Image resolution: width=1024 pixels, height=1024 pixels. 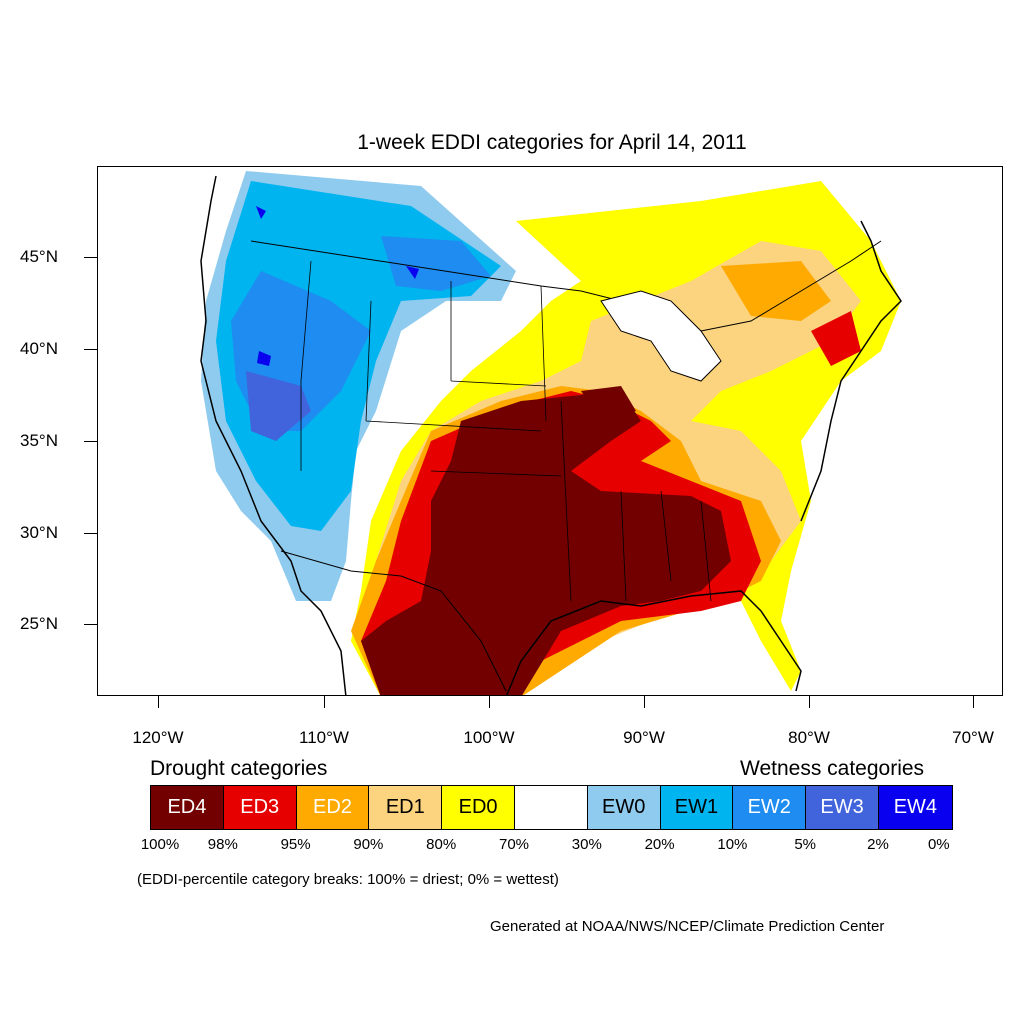 What do you see at coordinates (158, 737) in the screenshot?
I see `lon-label-120: 120°W` at bounding box center [158, 737].